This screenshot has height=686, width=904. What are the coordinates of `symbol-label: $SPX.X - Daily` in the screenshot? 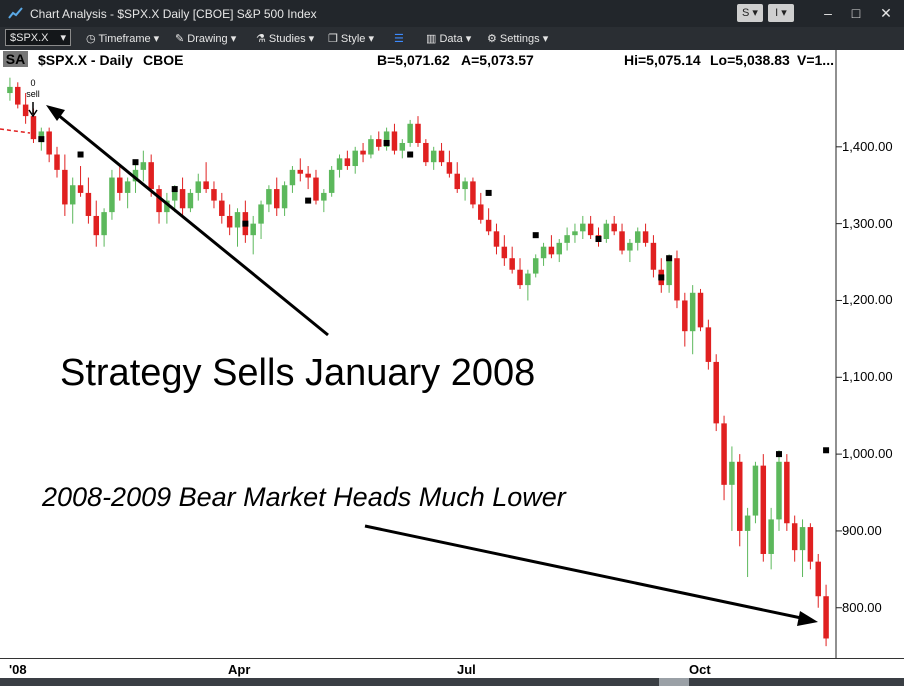 It's located at (85, 60).